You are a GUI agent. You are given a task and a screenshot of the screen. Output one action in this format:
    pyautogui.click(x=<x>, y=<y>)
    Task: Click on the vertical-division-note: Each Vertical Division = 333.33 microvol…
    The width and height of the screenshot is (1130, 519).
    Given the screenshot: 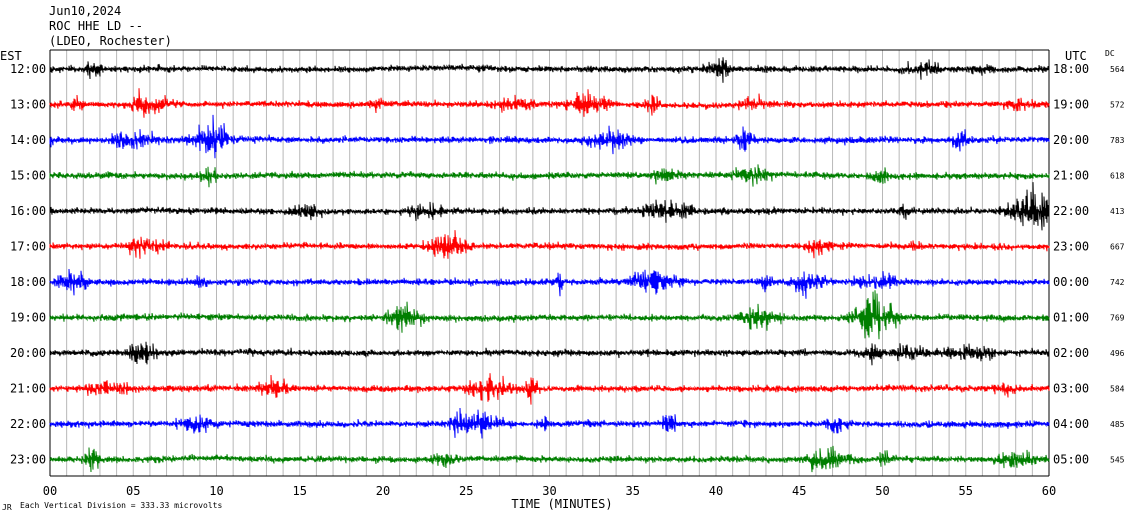 What is the action you would take?
    pyautogui.click(x=121, y=505)
    